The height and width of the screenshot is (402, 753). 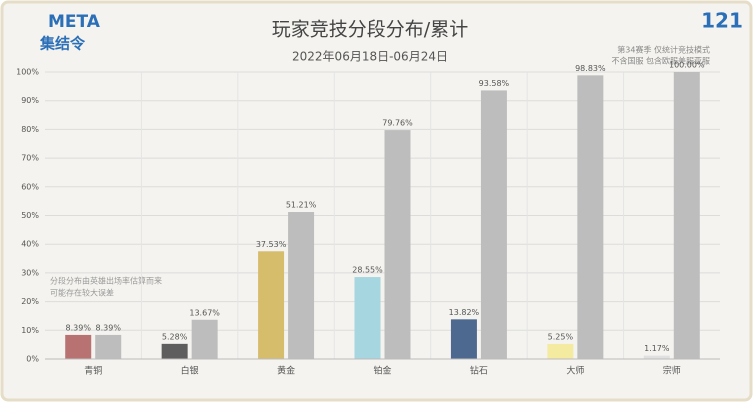 I want to click on value-label: 100.00%, so click(x=687, y=65).